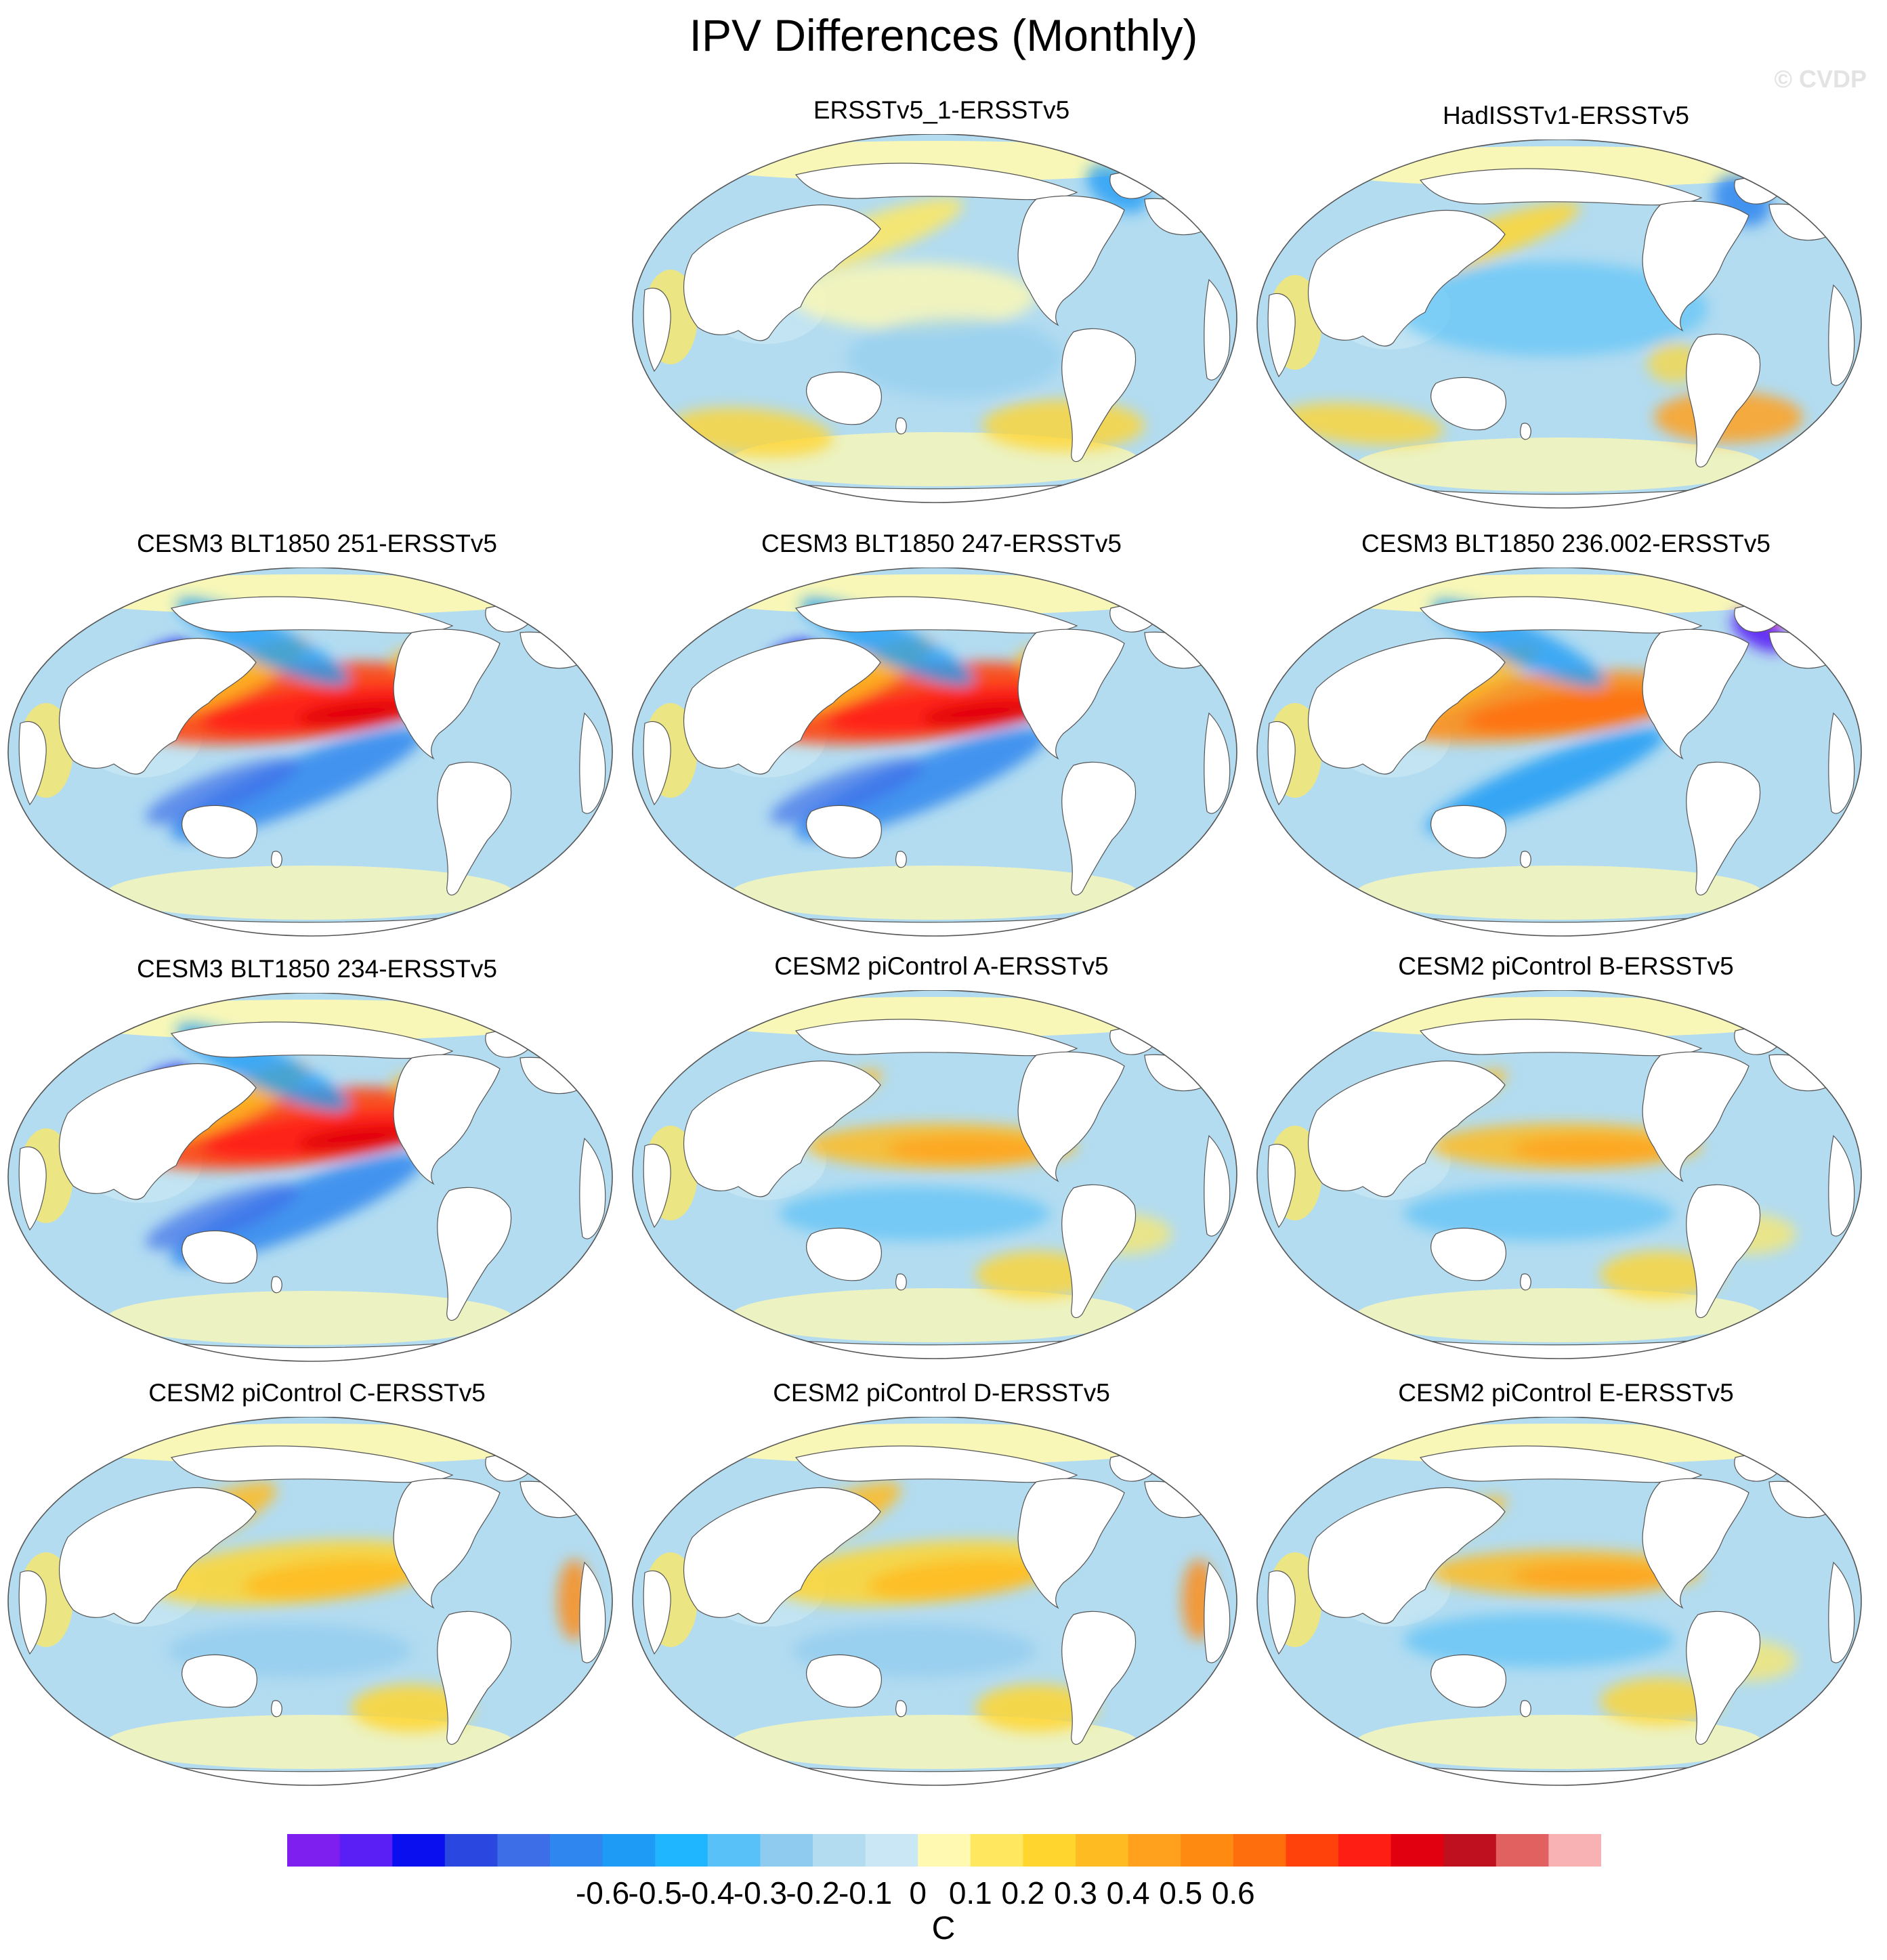 The image size is (1887, 1960). Describe the element at coordinates (1566, 1393) in the screenshot. I see `panel-title: CESM2 piControl E-ERSSTv5` at that location.